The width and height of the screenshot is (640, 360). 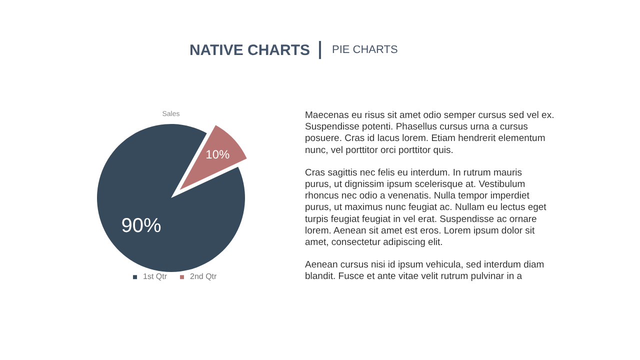 What do you see at coordinates (426, 207) in the screenshot?
I see `text: Cras sagittis nec felis eu interdum. In rutrum mauris purus, ut dignissim ipsum scelerisque at. Vestibulum rhoncus nec odio a venenatis. Nulla tempor imperdiet purus, ut maximus nunc feugiat ac. Nullam eu lectus eget turpis feugiat feugiat in vel erat. Suspendisse ac ornare lorem. Aenean sit amet est eros. Lorem ipsum dolor sit amet, consectetur adipiscing elit.` at bounding box center [426, 207].